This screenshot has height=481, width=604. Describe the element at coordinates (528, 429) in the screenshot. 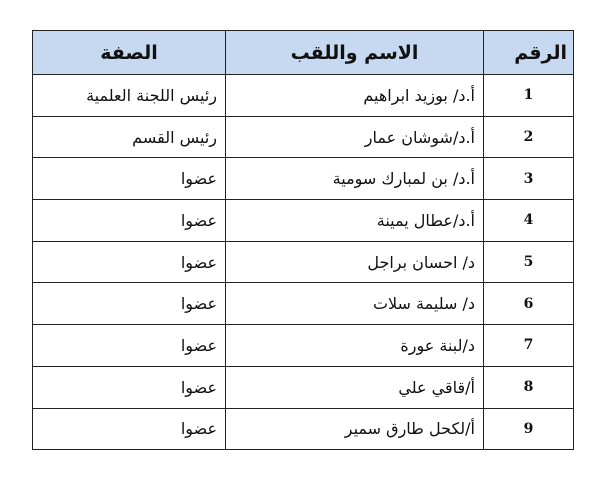

I see `row-number: 9` at that location.